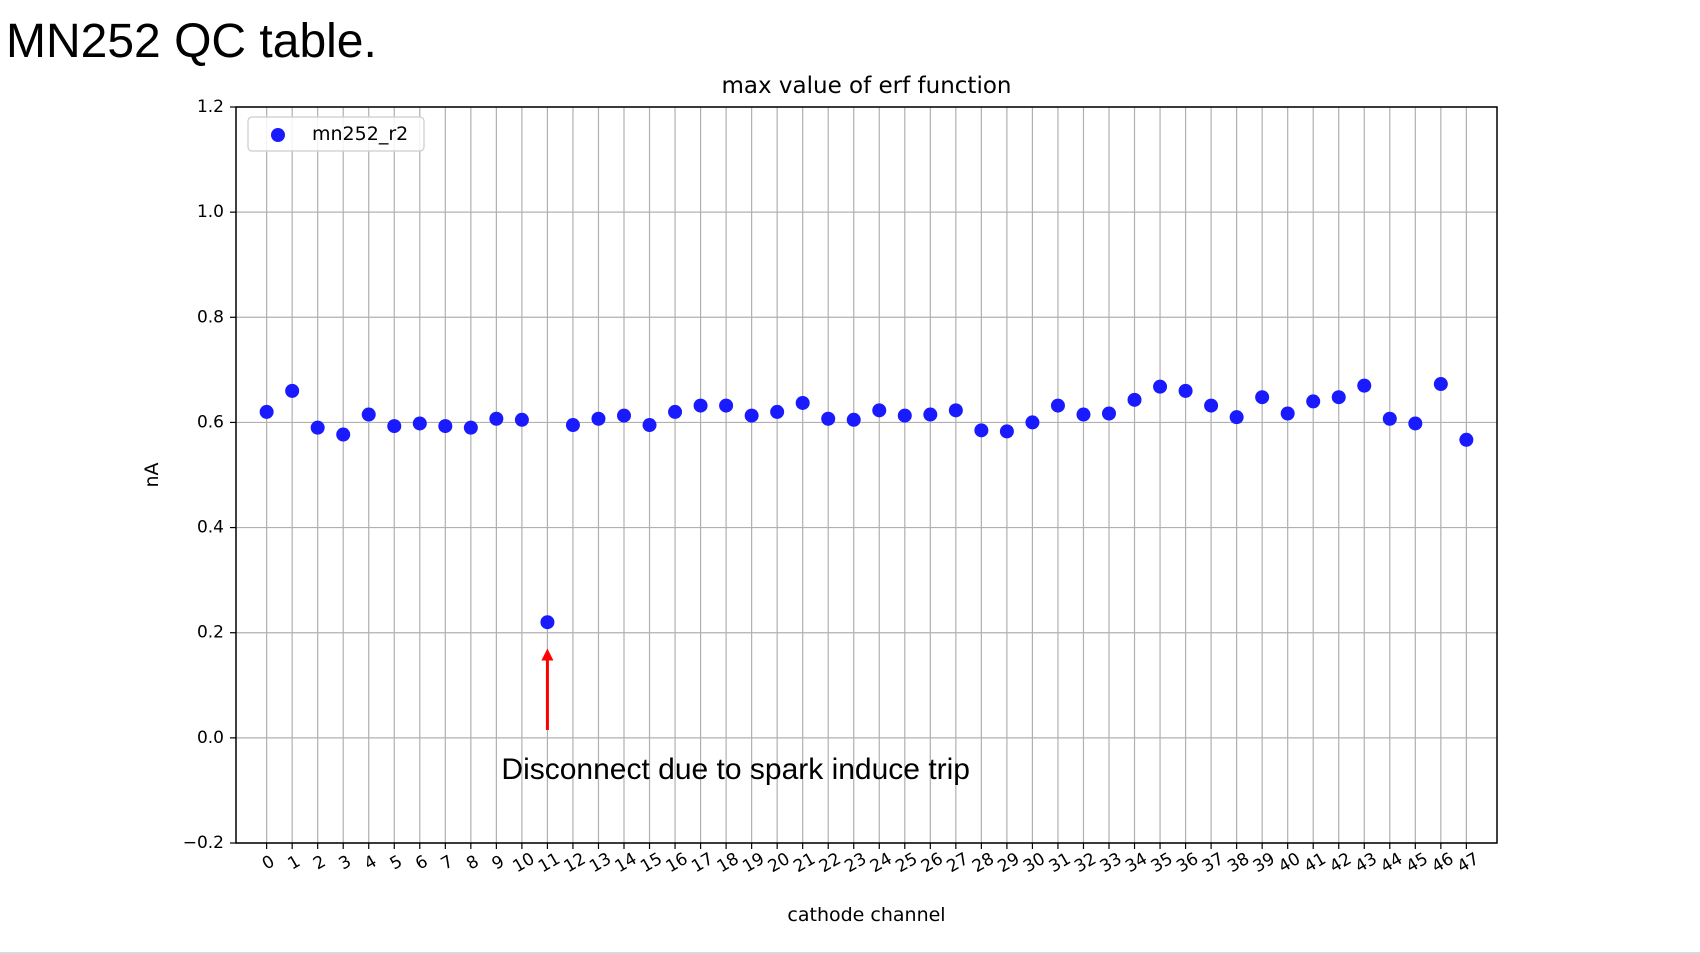 The width and height of the screenshot is (1700, 954). What do you see at coordinates (472, 863) in the screenshot?
I see `x-tick-label: 8` at bounding box center [472, 863].